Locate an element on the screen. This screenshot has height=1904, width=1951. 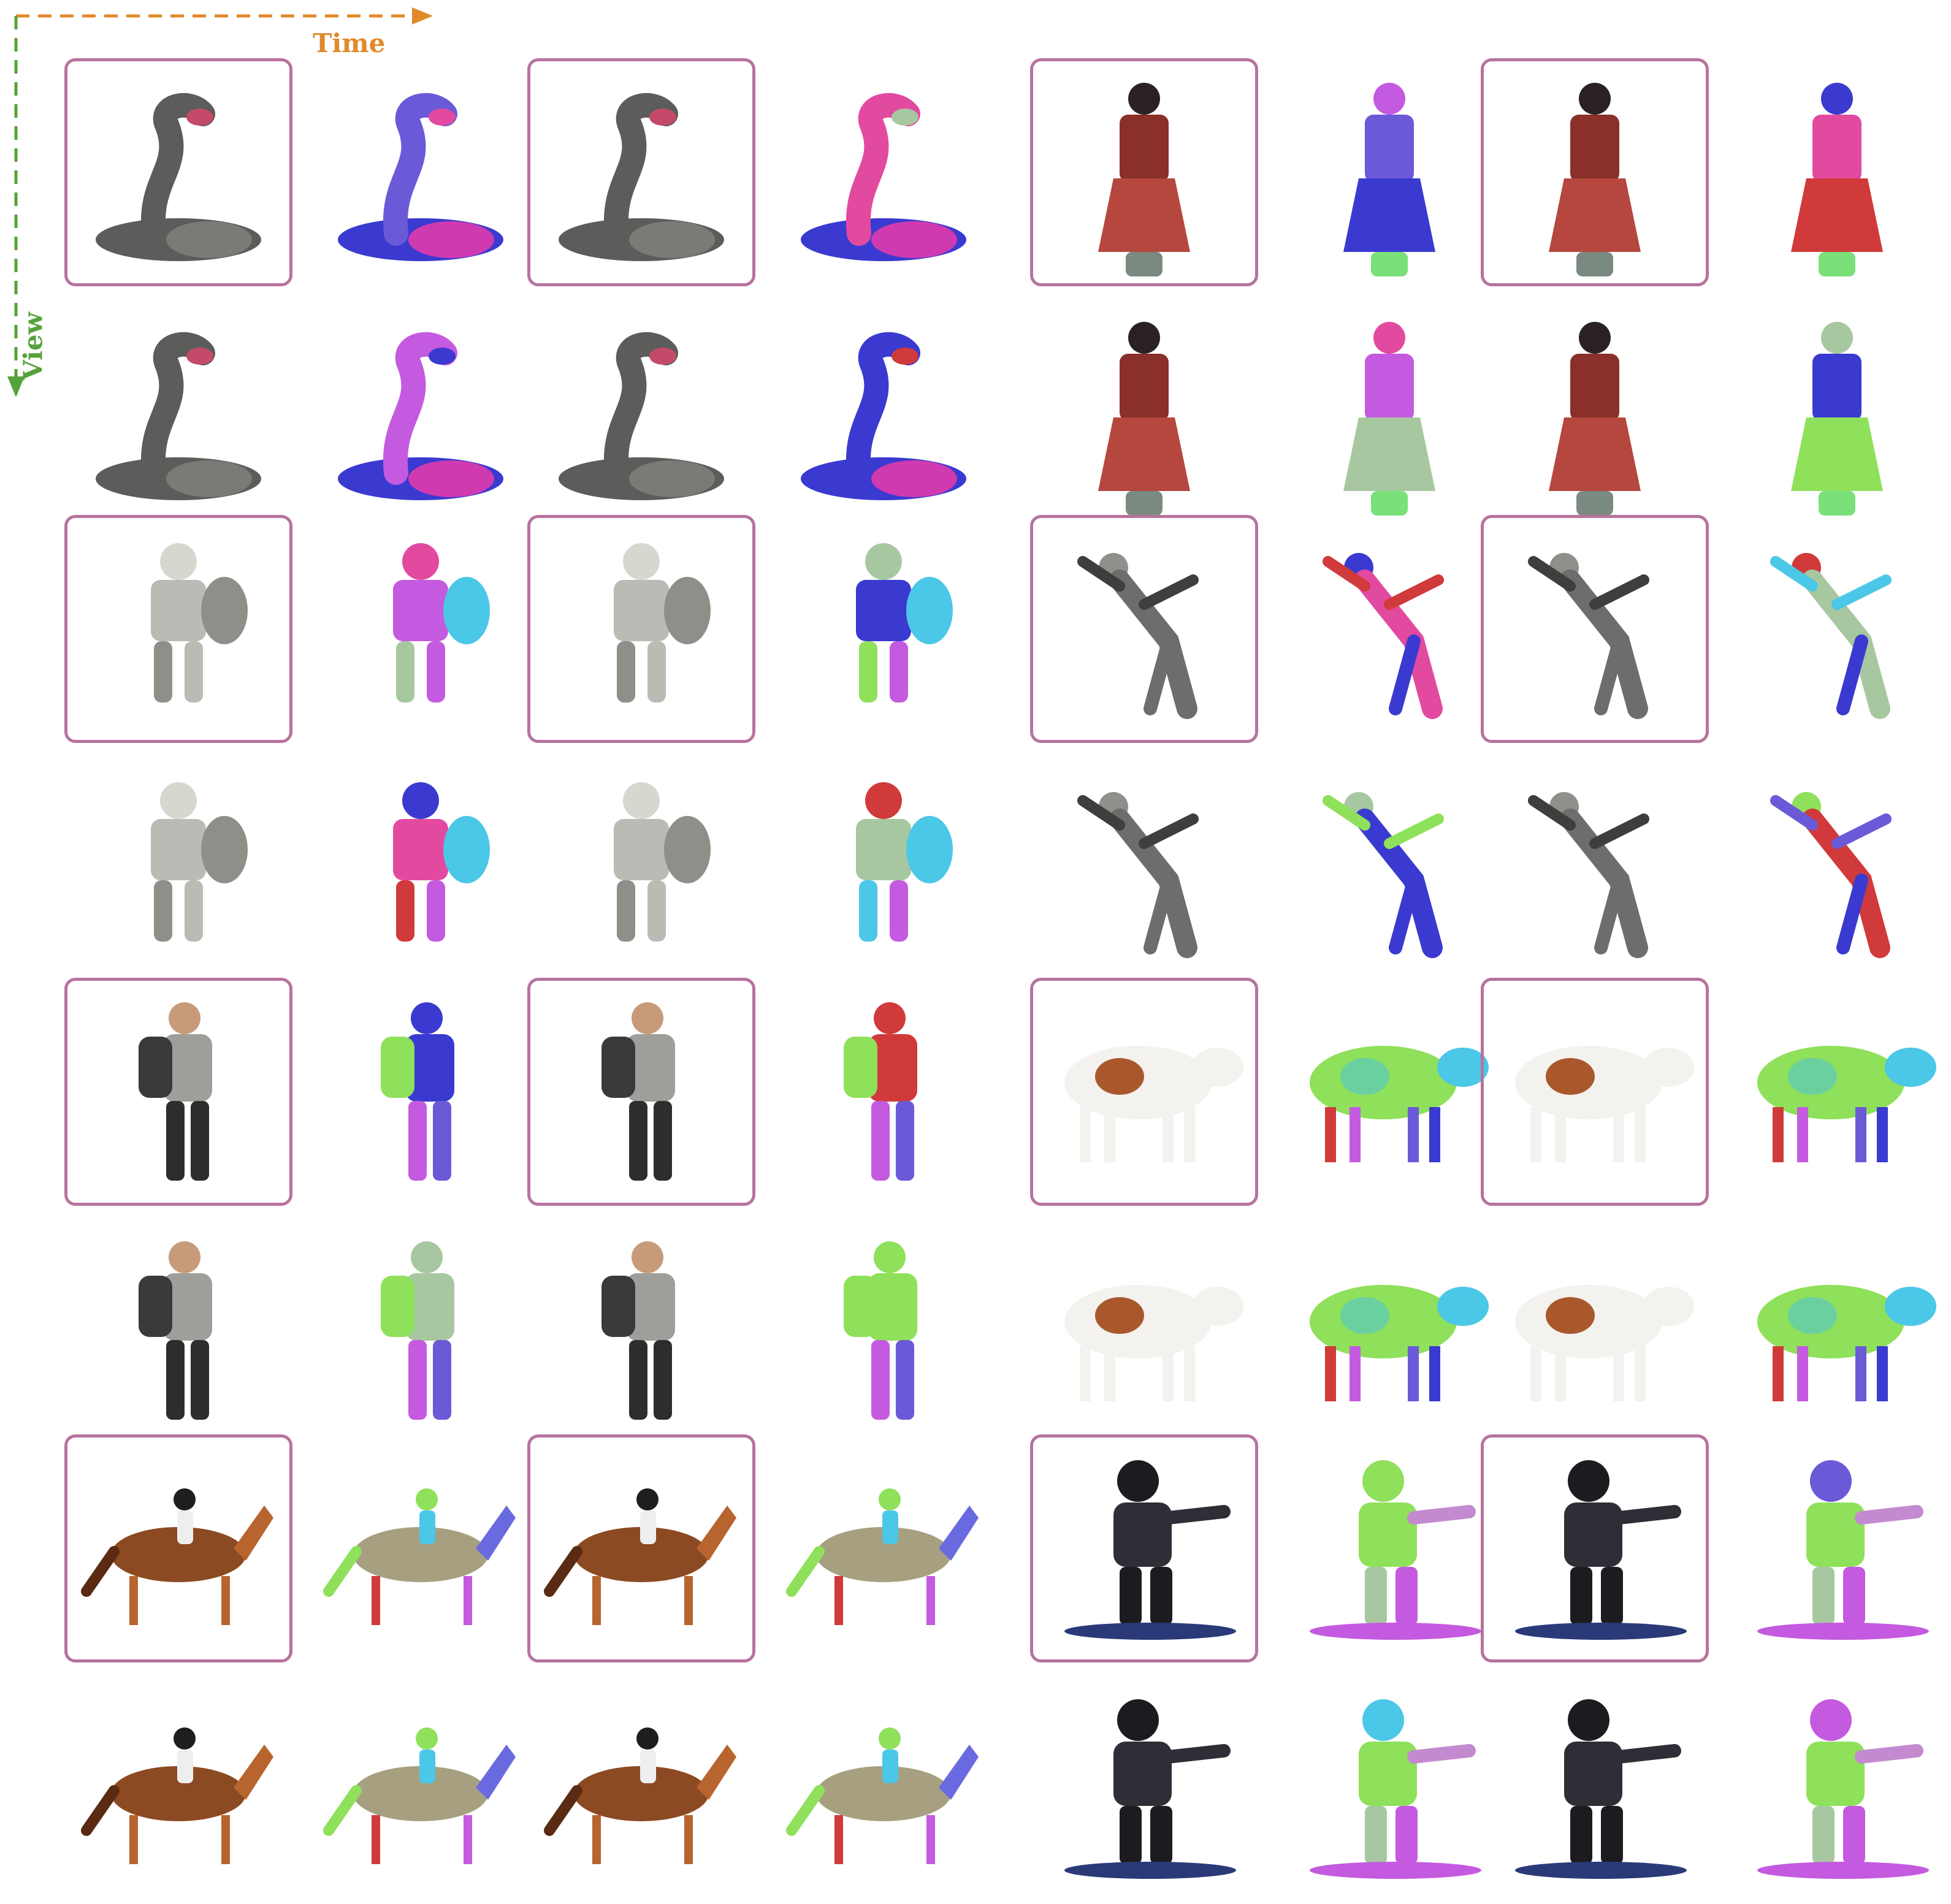
view-arrow-head is located at coordinates (16, 386).